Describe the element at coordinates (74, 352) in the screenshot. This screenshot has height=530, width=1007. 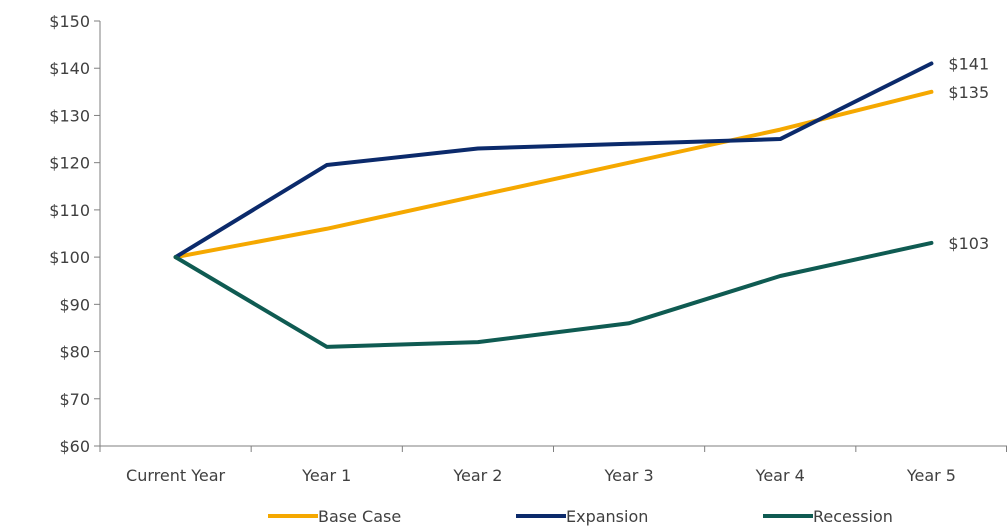
I see `y-tick-label: $80` at that location.